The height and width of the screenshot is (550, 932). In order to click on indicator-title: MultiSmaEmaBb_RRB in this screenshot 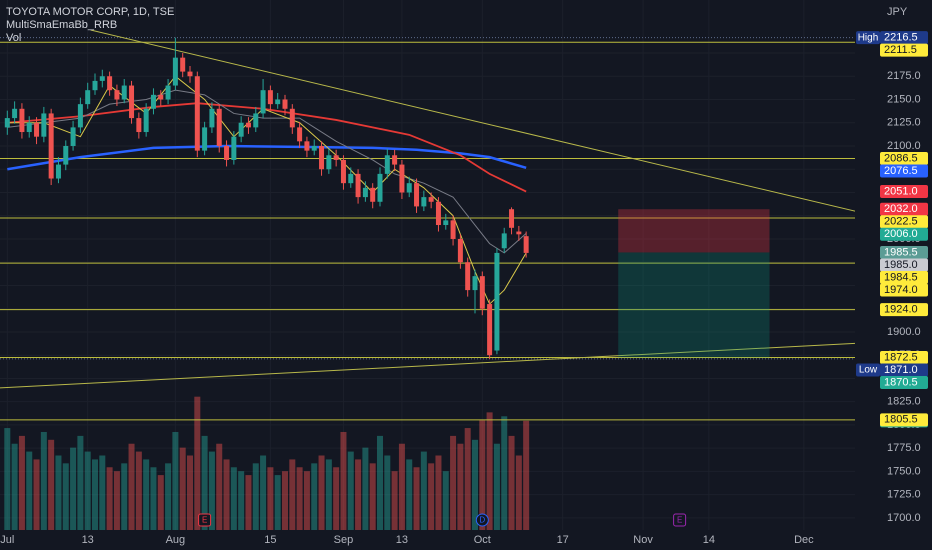, I will do `click(61, 25)`.